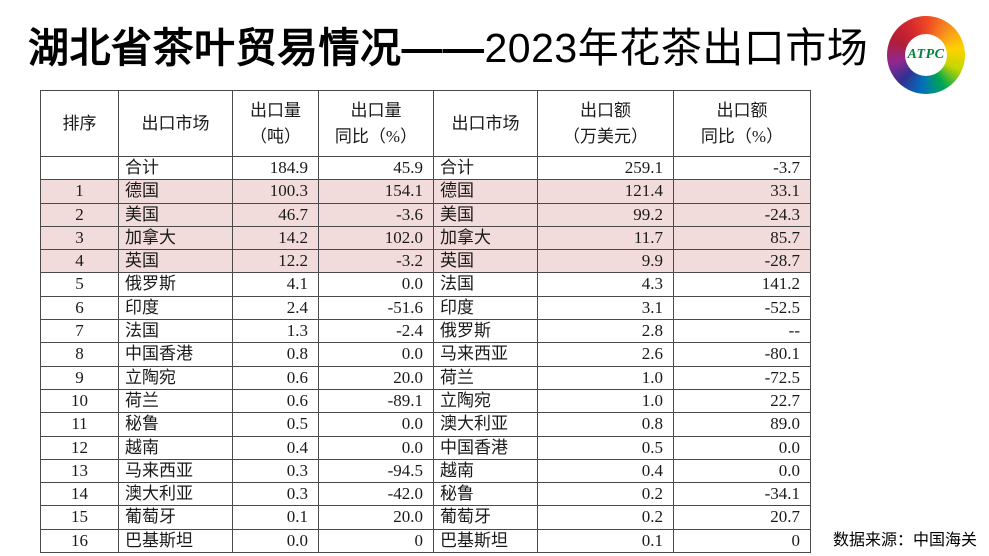 The image size is (989, 556). What do you see at coordinates (175, 447) in the screenshot?
I see `cell-market_volume: 越南` at bounding box center [175, 447].